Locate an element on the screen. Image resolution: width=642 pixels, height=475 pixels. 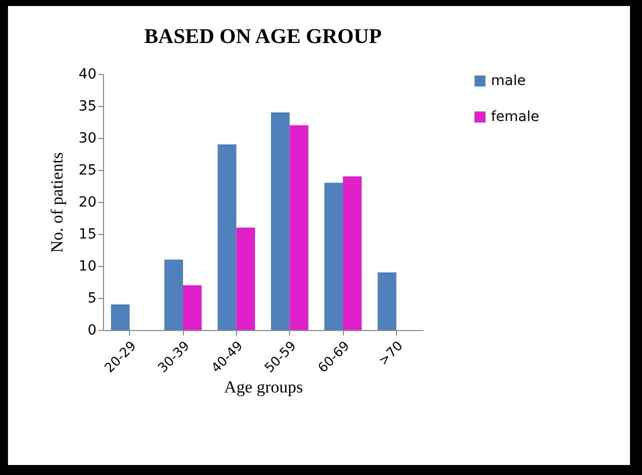
y-tick-label: 25 is located at coordinates (87, 170).